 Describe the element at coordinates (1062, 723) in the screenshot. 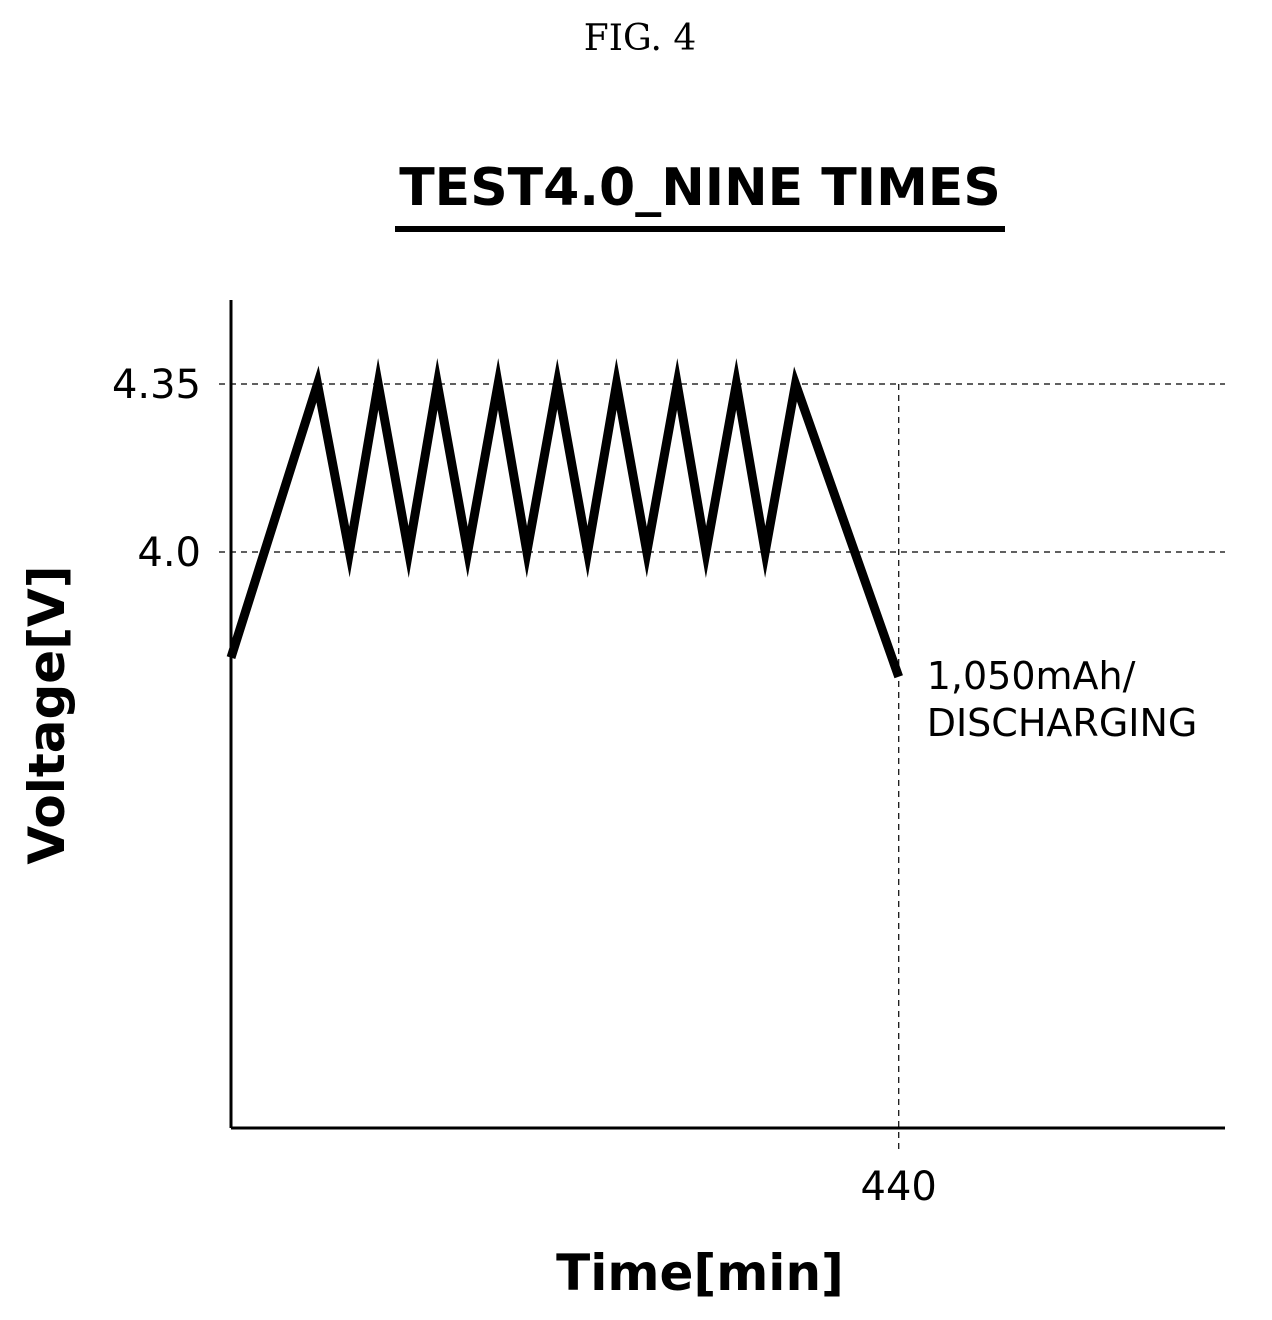

I see `annotation-text: DISCHARGING` at that location.